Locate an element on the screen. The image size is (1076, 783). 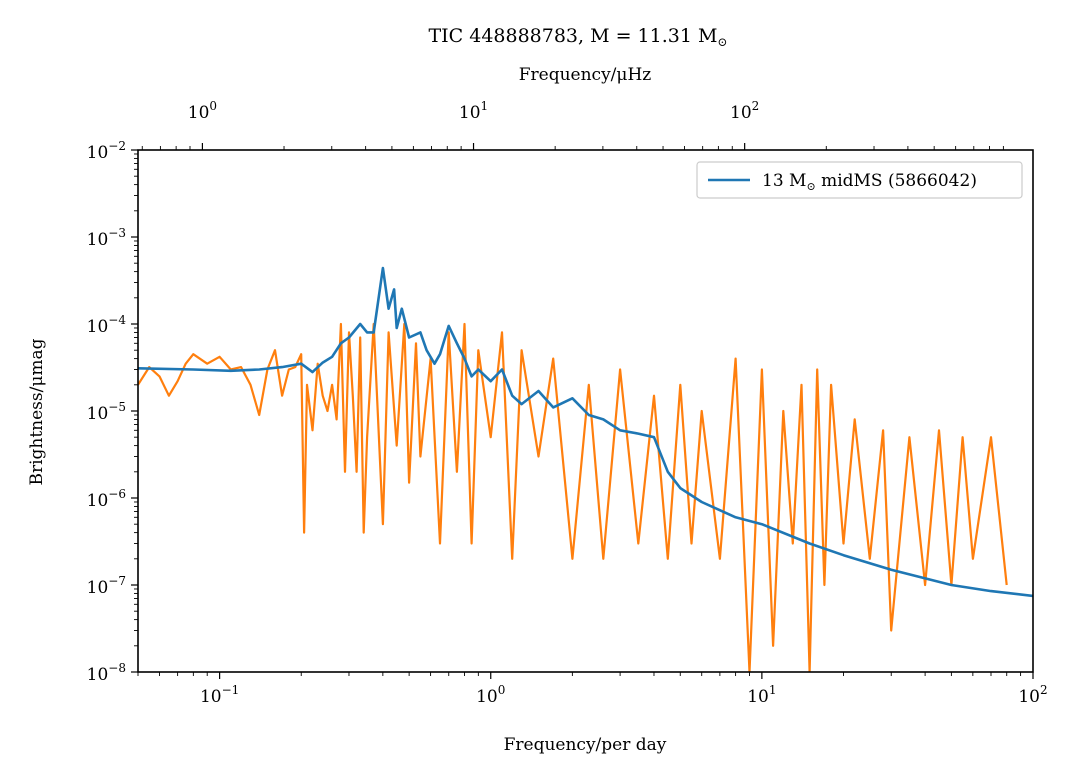
legend-box is located at coordinates (859, 180).